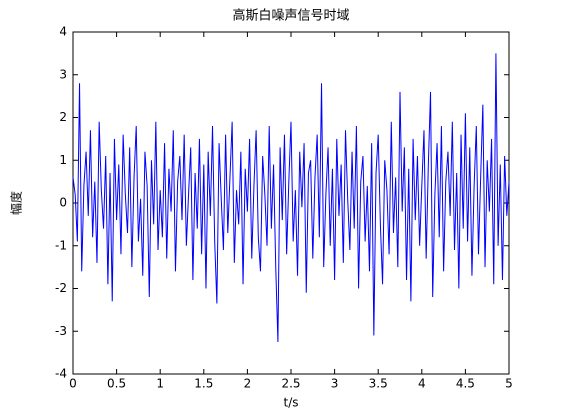 The image size is (561, 420). I want to click on x-tick-label: 1, so click(160, 384).